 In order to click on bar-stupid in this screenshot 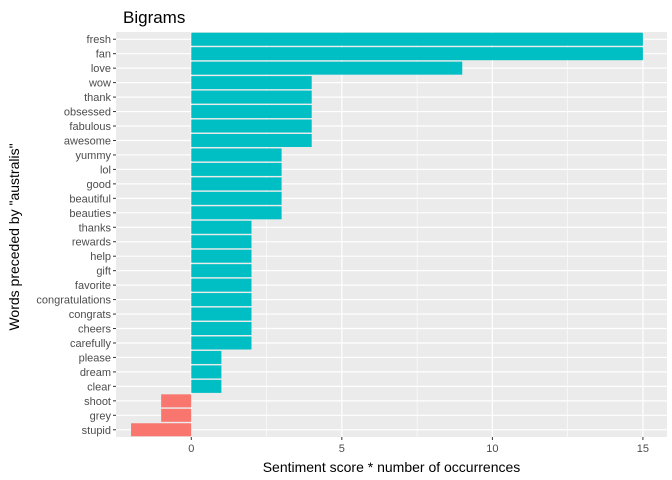, I will do `click(161, 430)`.